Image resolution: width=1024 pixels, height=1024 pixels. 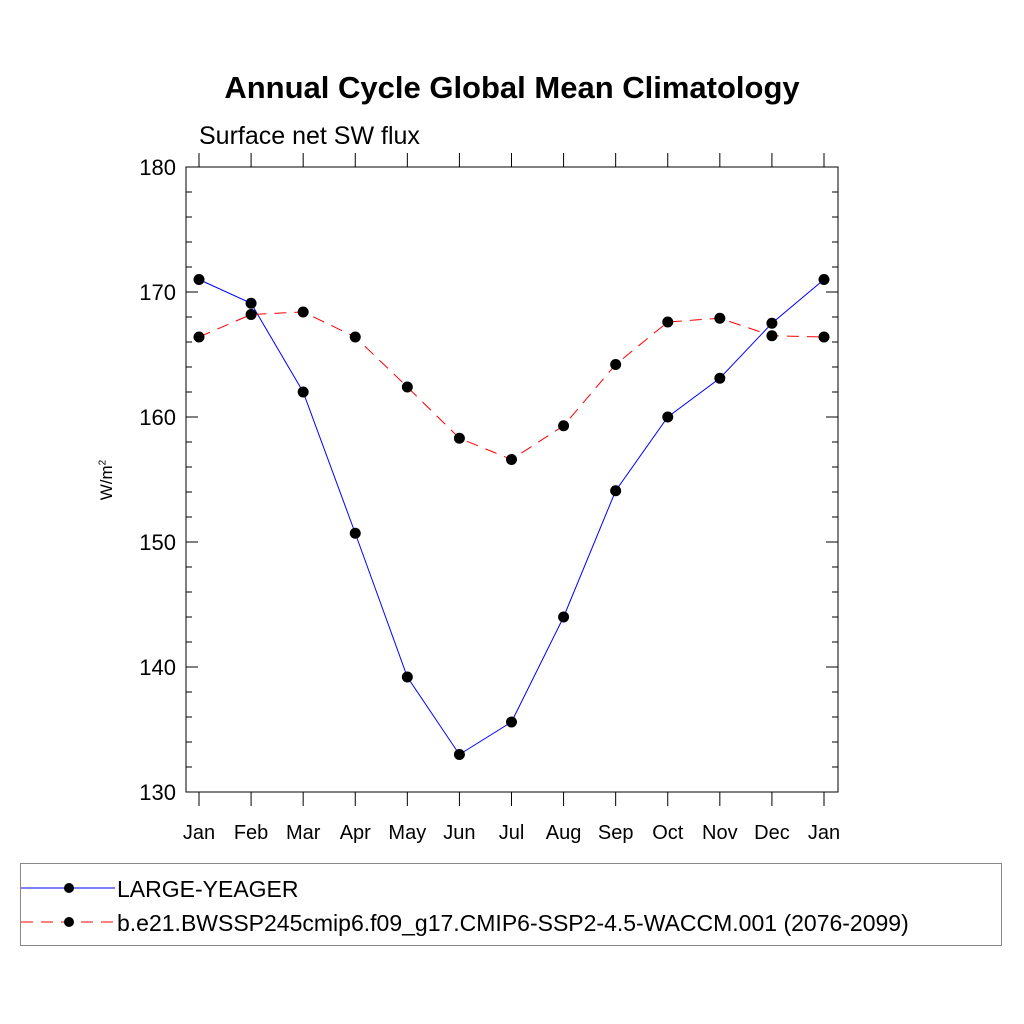 I want to click on x-tick-label: Jul, so click(x=512, y=833).